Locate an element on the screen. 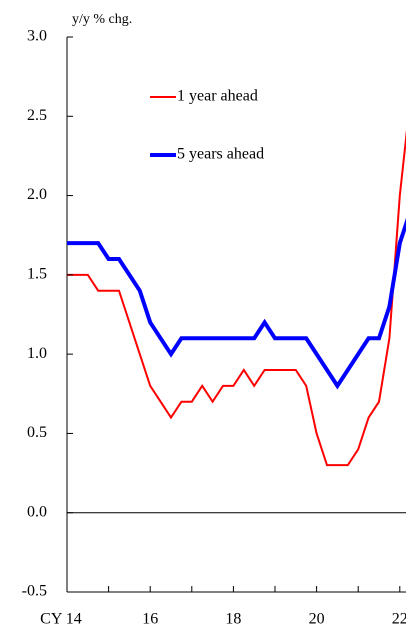 The width and height of the screenshot is (406, 632). legend-label: 1 year ahead is located at coordinates (217, 96).